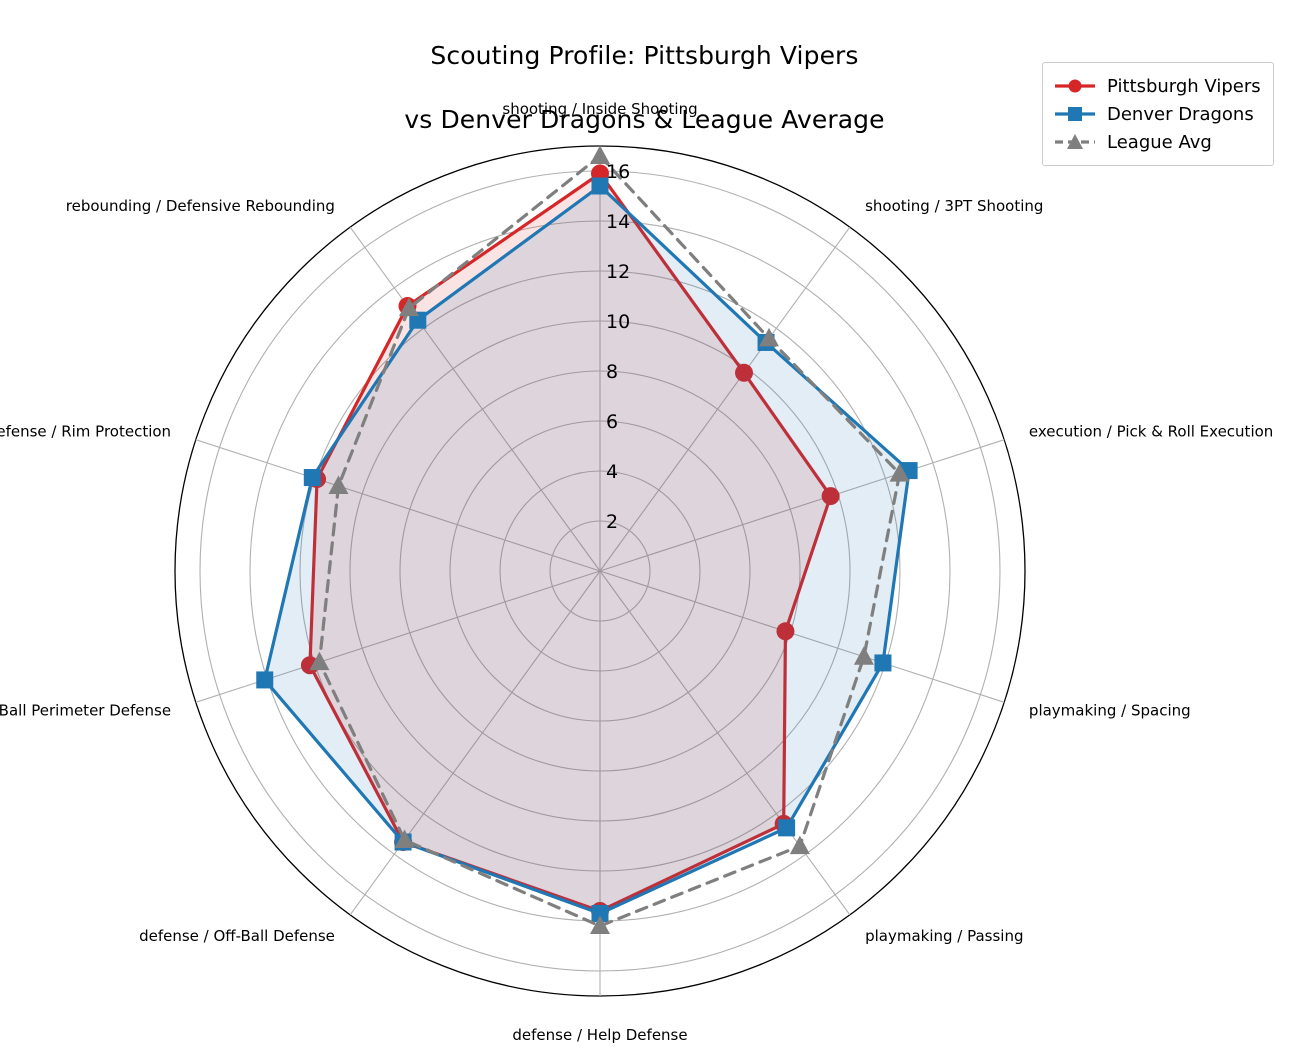 This screenshot has height=1052, width=1289. Describe the element at coordinates (618, 172) in the screenshot. I see `rtick-label-16: 16` at that location.